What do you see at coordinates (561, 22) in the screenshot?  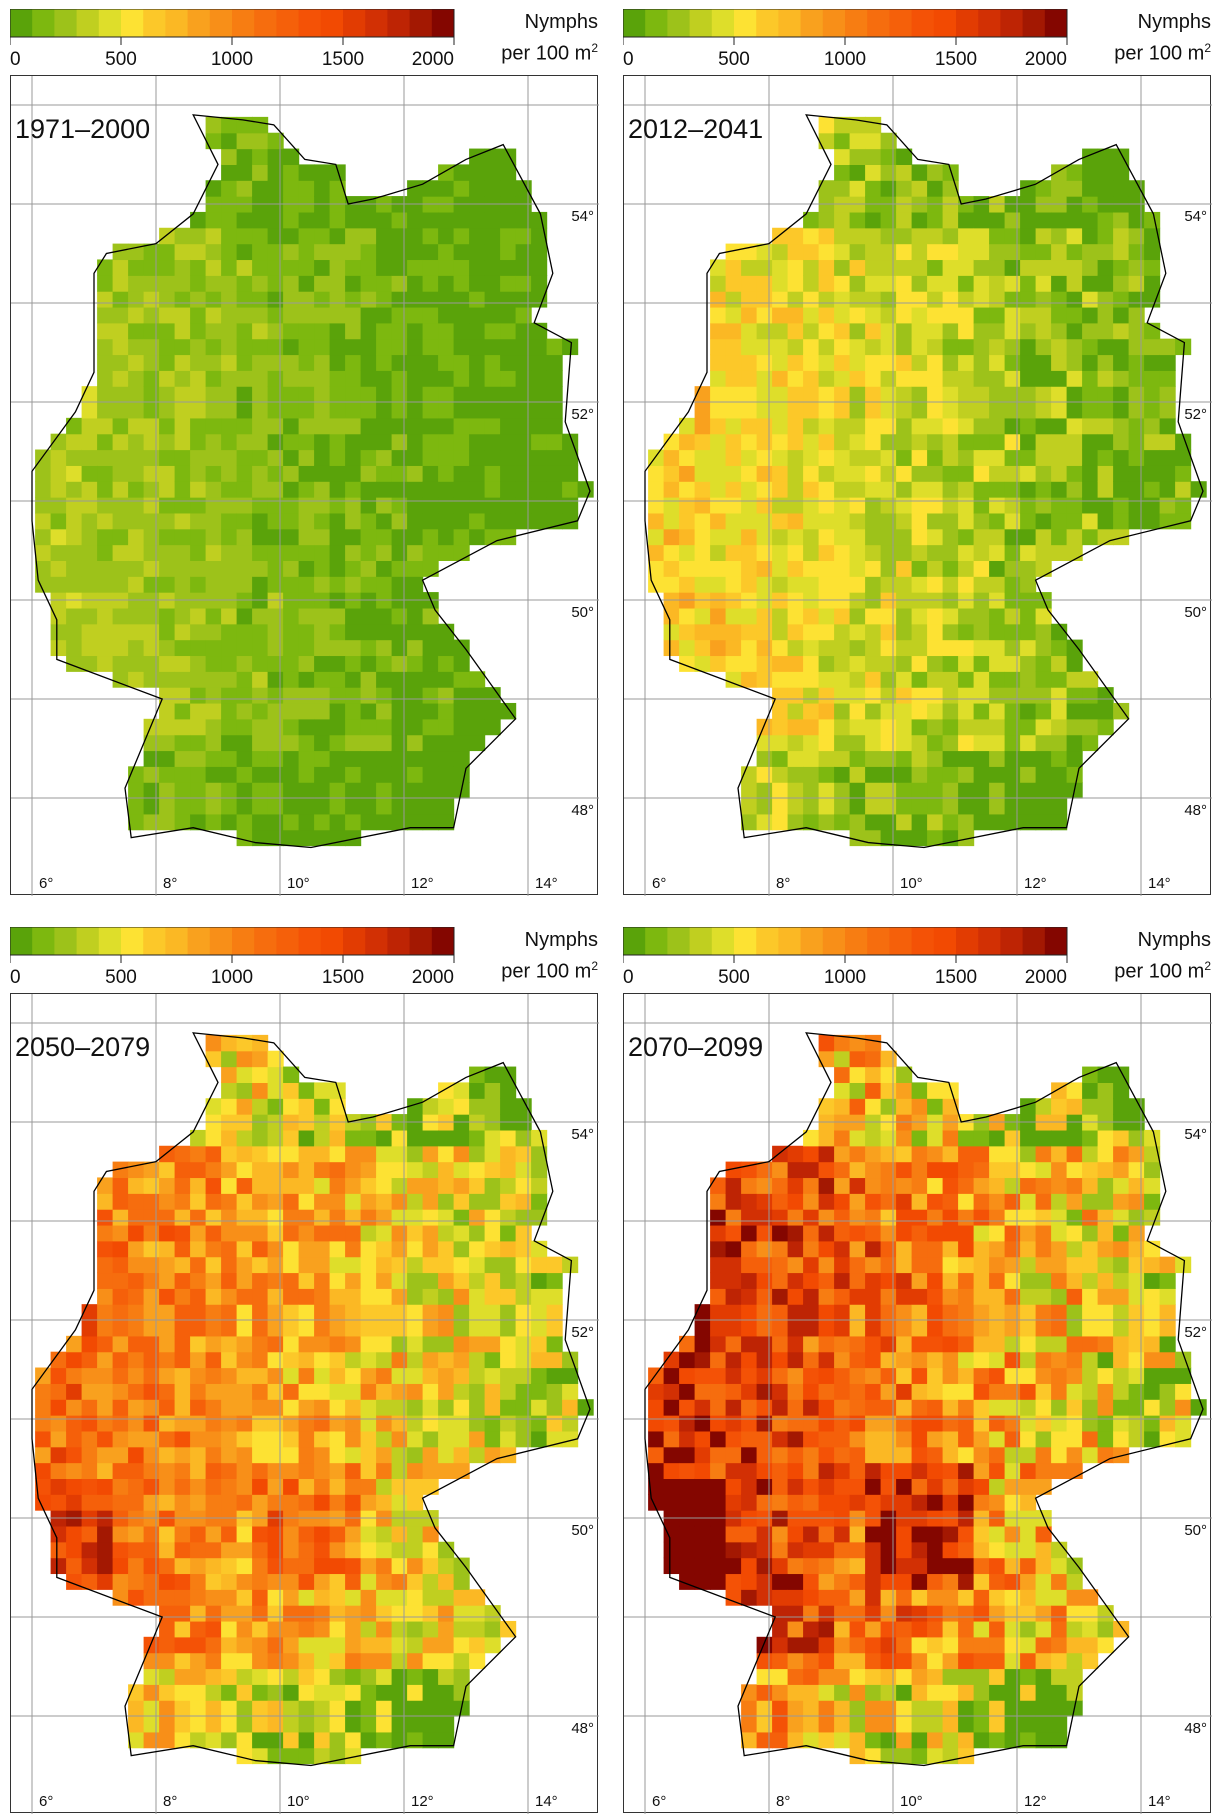 I see `unit-line1: Nymphs` at bounding box center [561, 22].